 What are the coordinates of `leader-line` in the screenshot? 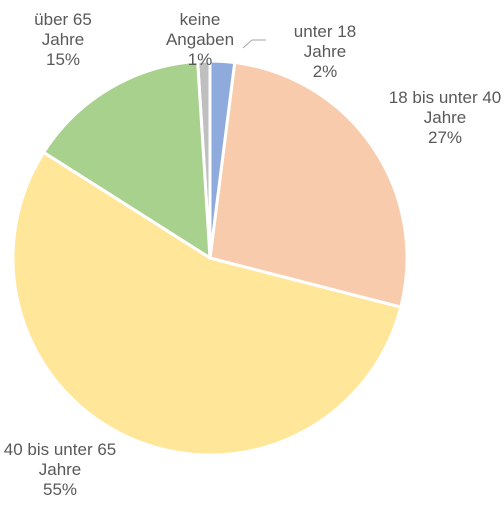 It's located at (247, 44).